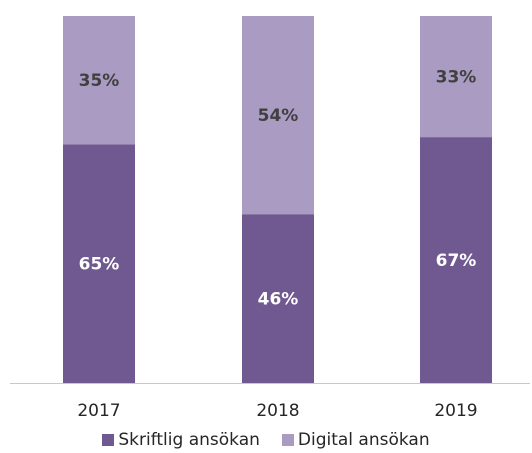 The height and width of the screenshot is (453, 532). I want to click on legend-label-series-1: Digital ansökan, so click(363, 440).